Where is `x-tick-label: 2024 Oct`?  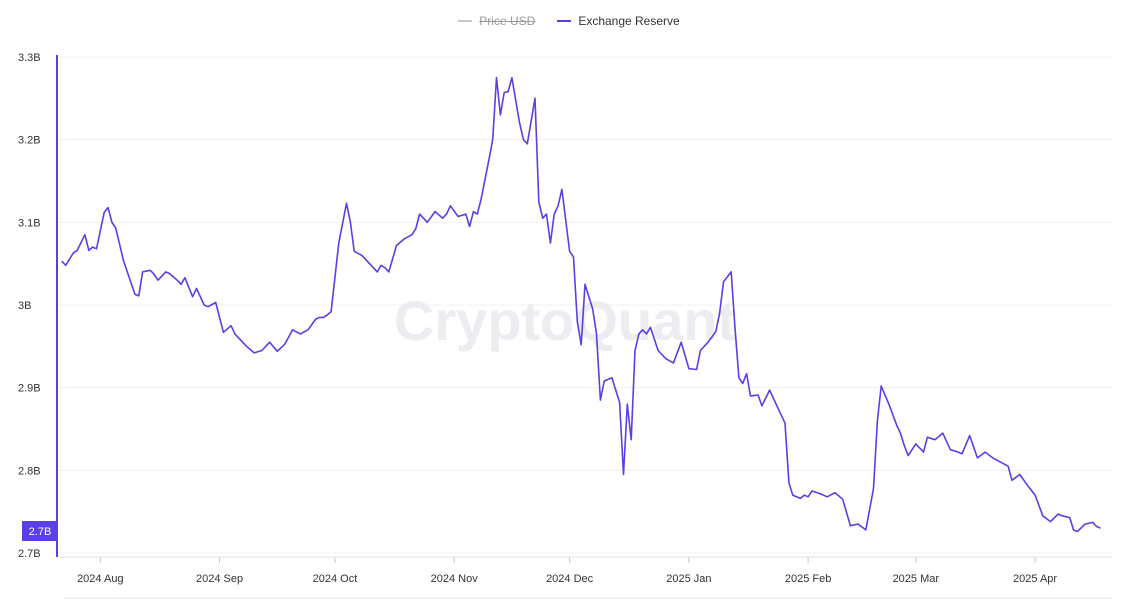
x-tick-label: 2024 Oct is located at coordinates (335, 579).